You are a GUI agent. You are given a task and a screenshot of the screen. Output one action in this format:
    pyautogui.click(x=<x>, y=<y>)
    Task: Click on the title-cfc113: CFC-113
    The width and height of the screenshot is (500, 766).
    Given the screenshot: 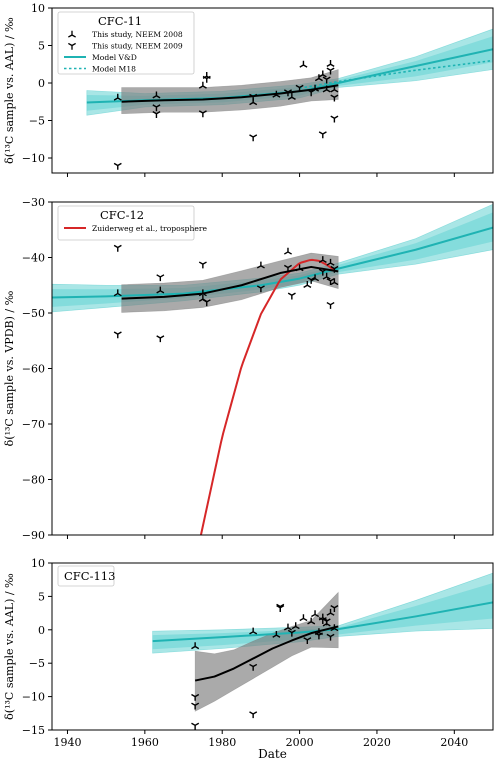 What is the action you would take?
    pyautogui.click(x=89, y=576)
    